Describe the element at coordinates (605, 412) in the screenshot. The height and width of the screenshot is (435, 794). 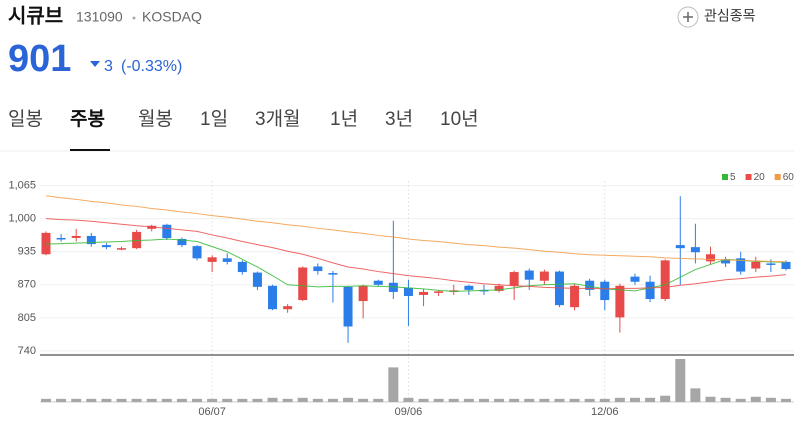
I see `x-tick-label: 12/06` at that location.